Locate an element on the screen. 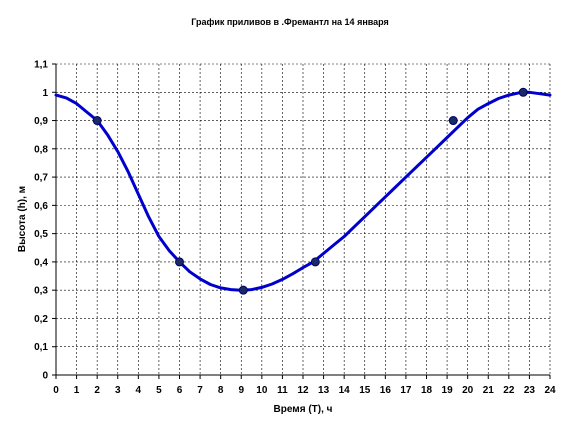 This screenshot has height=438, width=571. y-tick-label: 1 is located at coordinates (45, 93).